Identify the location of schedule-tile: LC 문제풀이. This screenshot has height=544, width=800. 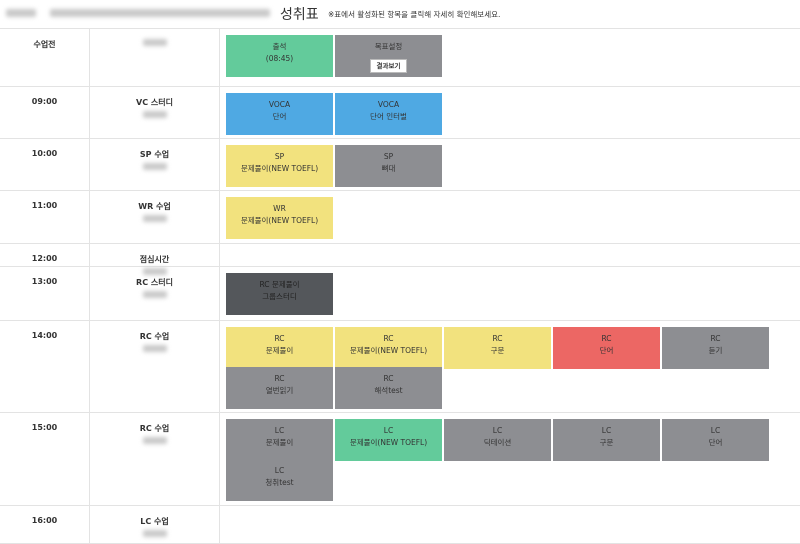
(279, 440).